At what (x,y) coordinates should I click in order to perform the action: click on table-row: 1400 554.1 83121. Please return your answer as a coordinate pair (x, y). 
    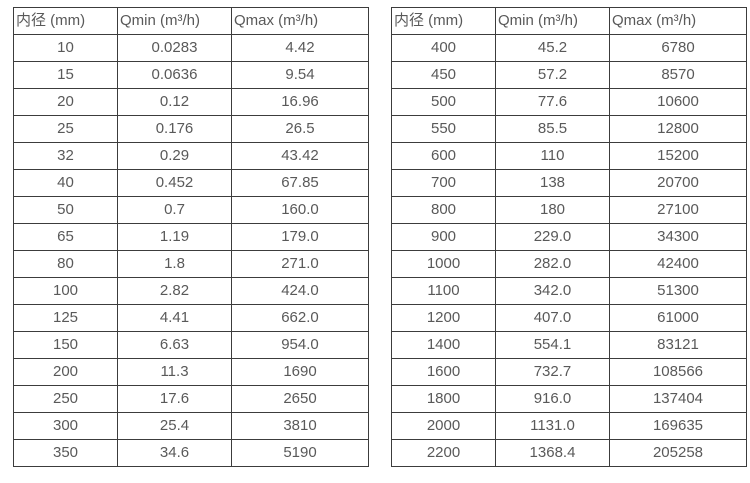
    Looking at the image, I should click on (569, 345).